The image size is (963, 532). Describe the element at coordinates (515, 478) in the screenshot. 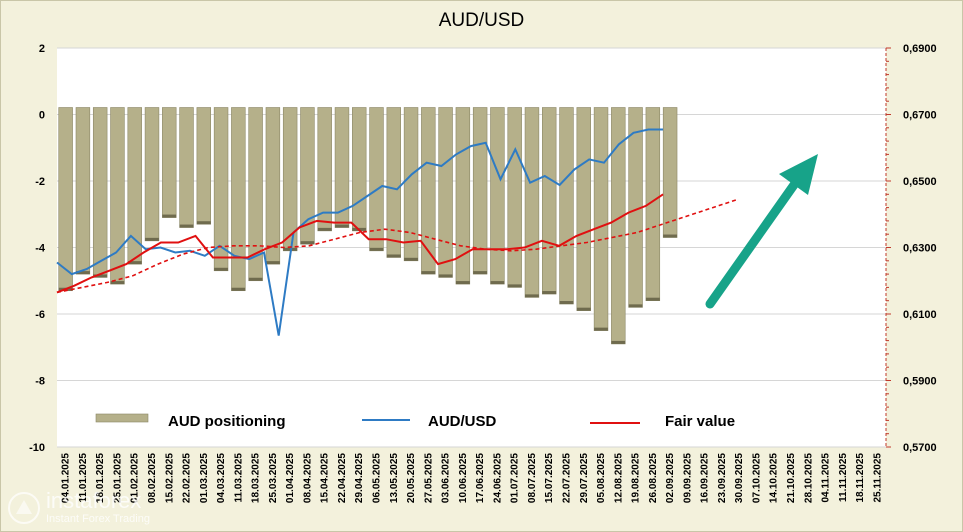

I see `category-label: 01.07.2025` at that location.